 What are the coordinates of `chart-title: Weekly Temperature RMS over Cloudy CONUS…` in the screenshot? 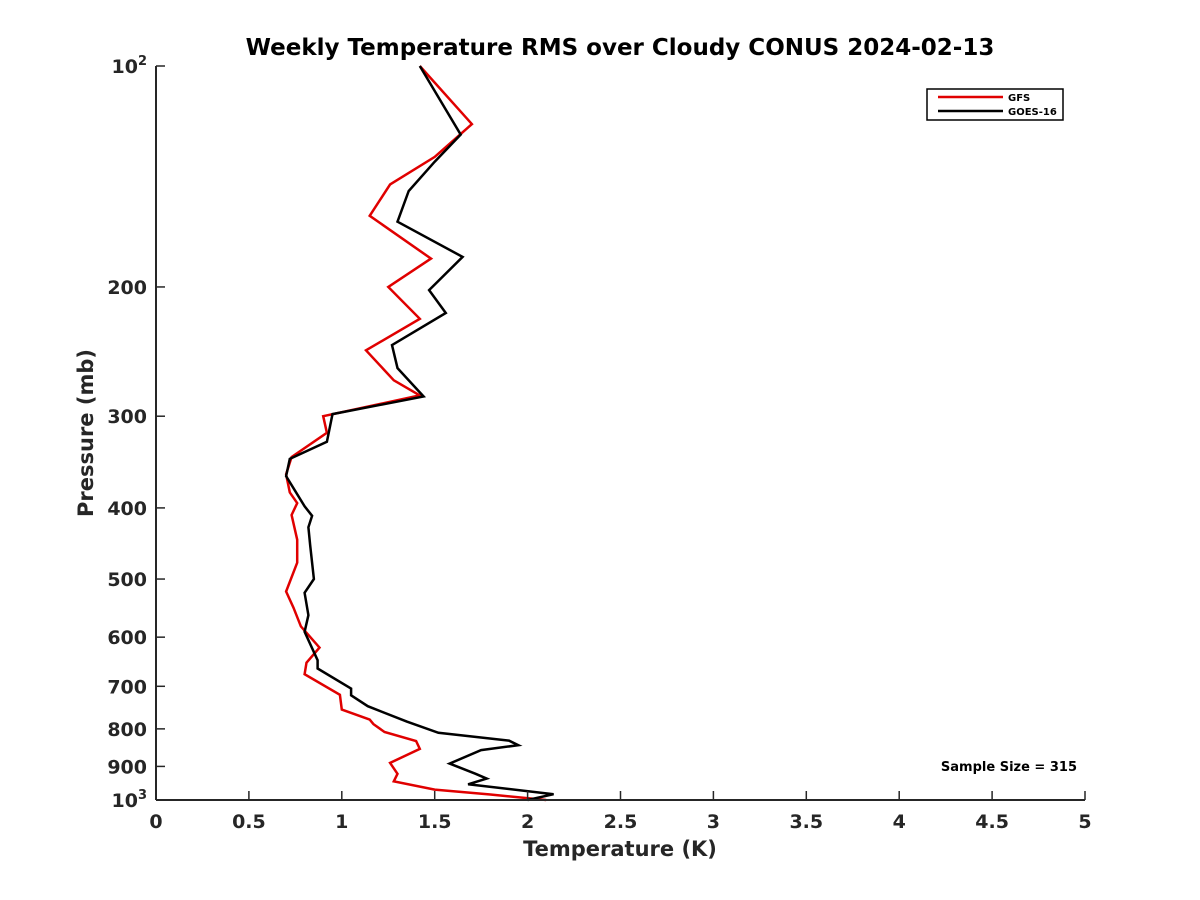 It's located at (620, 48).